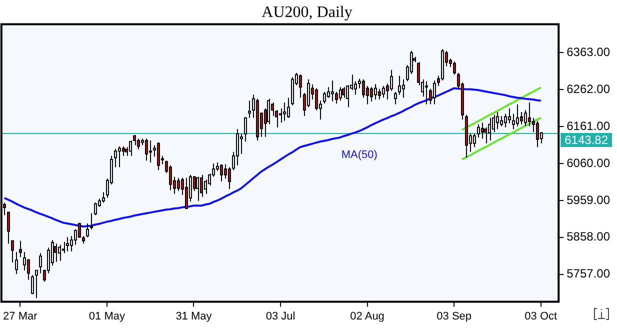 This screenshot has height=328, width=617. I want to click on chart-title: AU200, Daily, so click(307, 12).